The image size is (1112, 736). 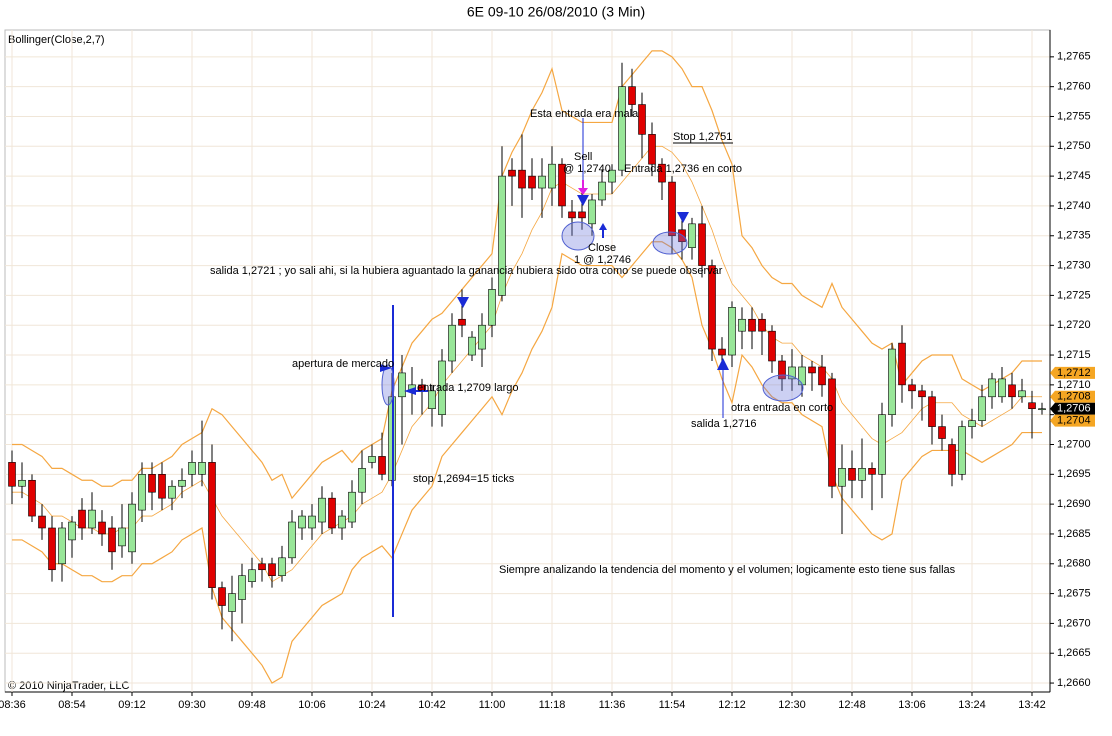 I want to click on x-tick-label: 13:42, so click(x=1032, y=705).